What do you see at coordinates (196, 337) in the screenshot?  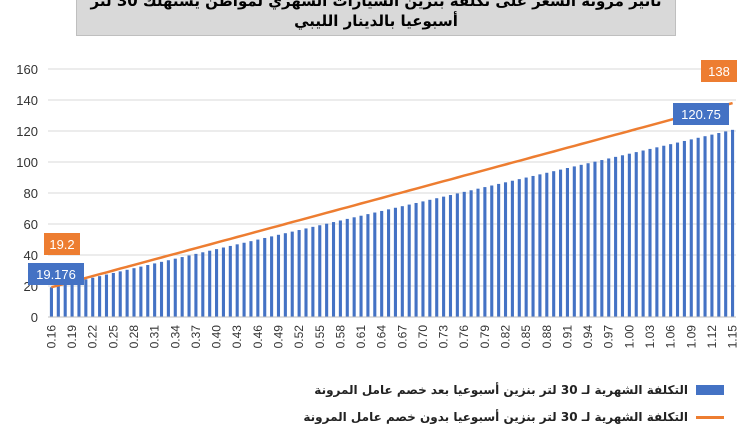 I see `x-tick-label: 0.37` at bounding box center [196, 337].